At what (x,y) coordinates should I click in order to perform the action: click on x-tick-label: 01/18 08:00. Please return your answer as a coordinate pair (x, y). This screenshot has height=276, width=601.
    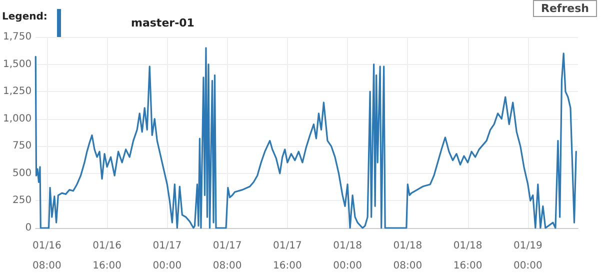
    Looking at the image, I should click on (407, 256).